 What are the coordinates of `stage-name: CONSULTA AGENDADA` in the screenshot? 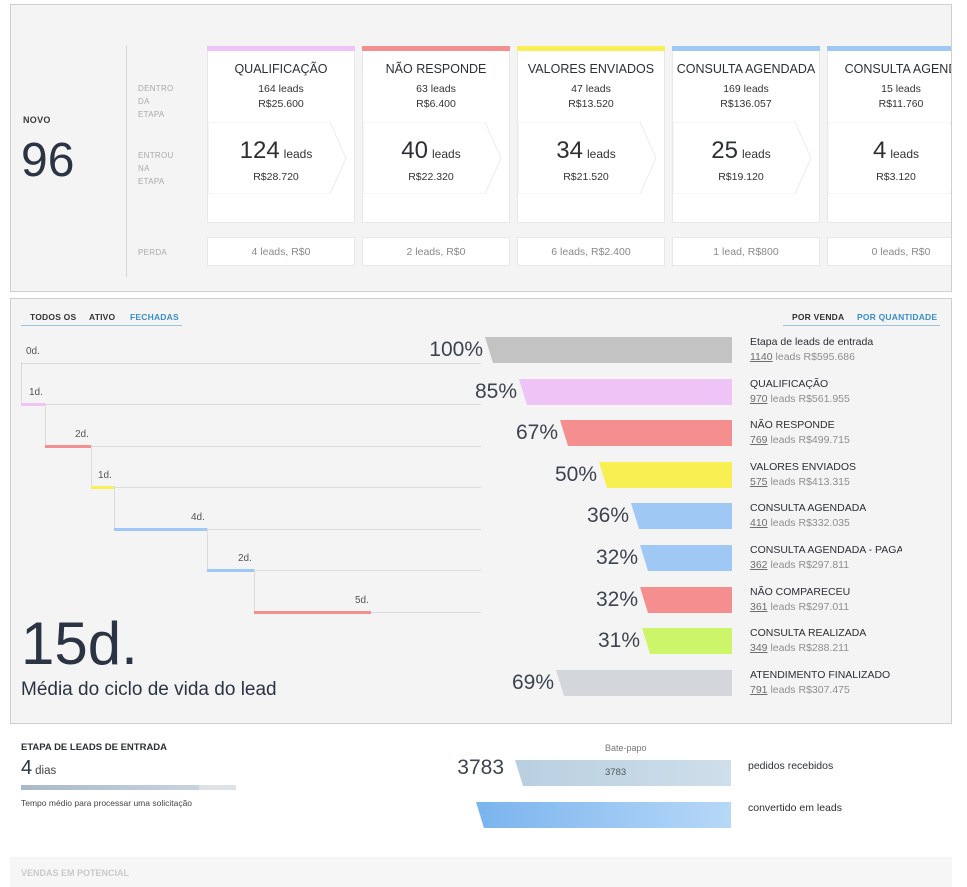 It's located at (746, 69).